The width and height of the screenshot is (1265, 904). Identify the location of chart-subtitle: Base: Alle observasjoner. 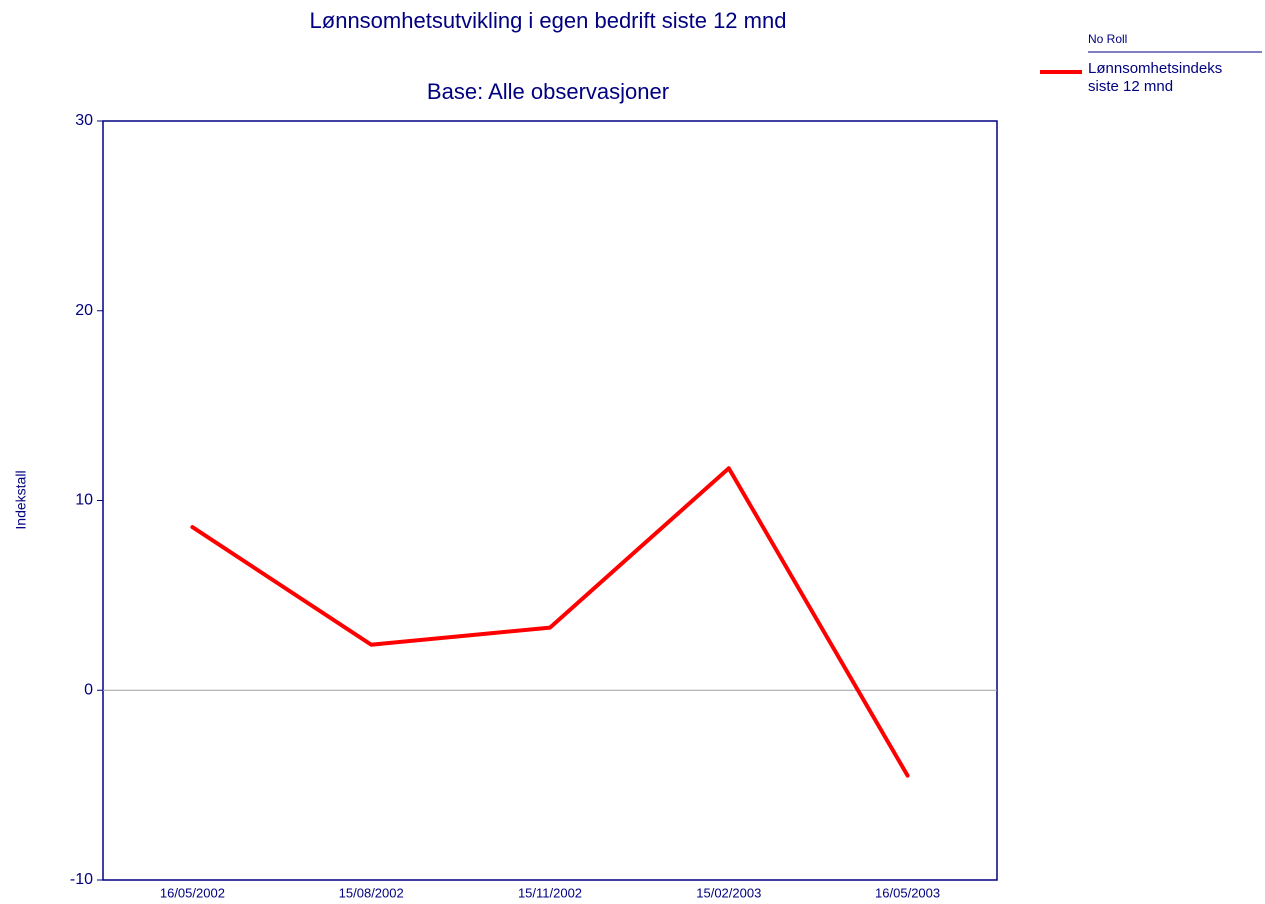
(548, 91).